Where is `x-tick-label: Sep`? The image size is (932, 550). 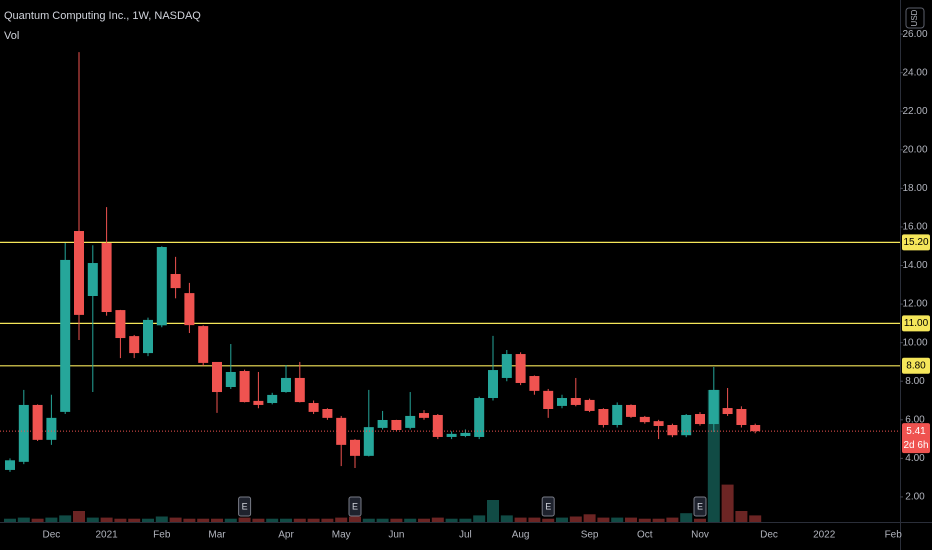 x-tick-label: Sep is located at coordinates (590, 535).